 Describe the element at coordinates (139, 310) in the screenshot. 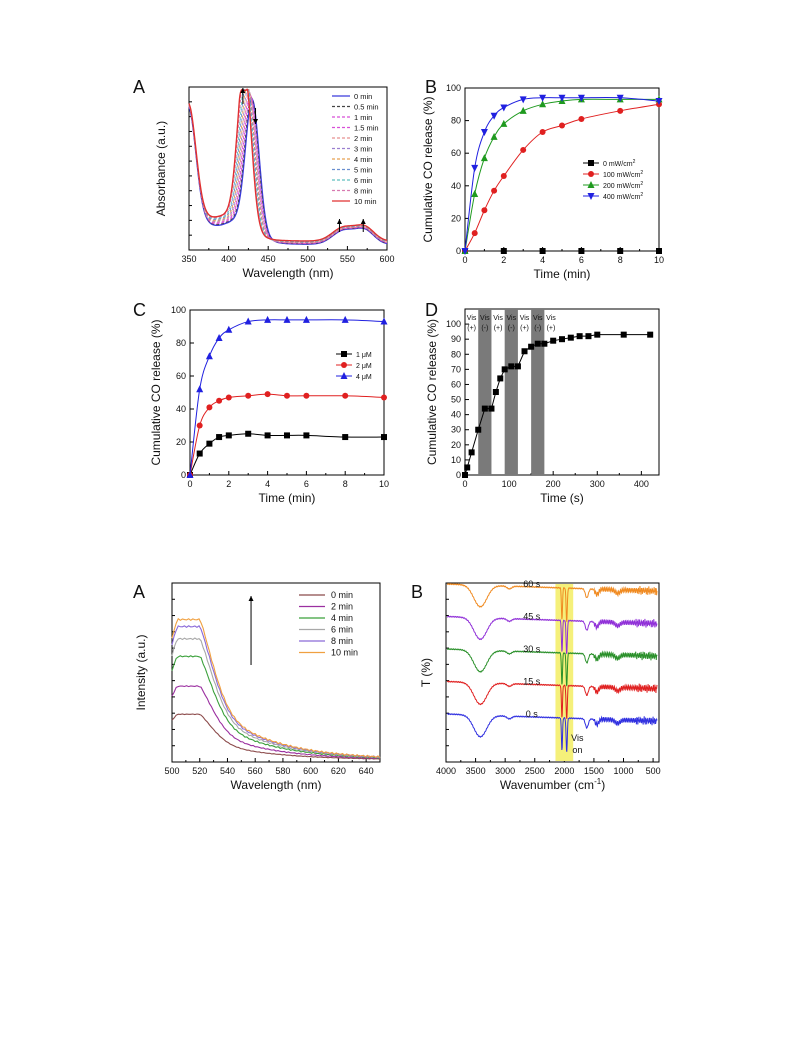

I see `panel-label: C` at that location.